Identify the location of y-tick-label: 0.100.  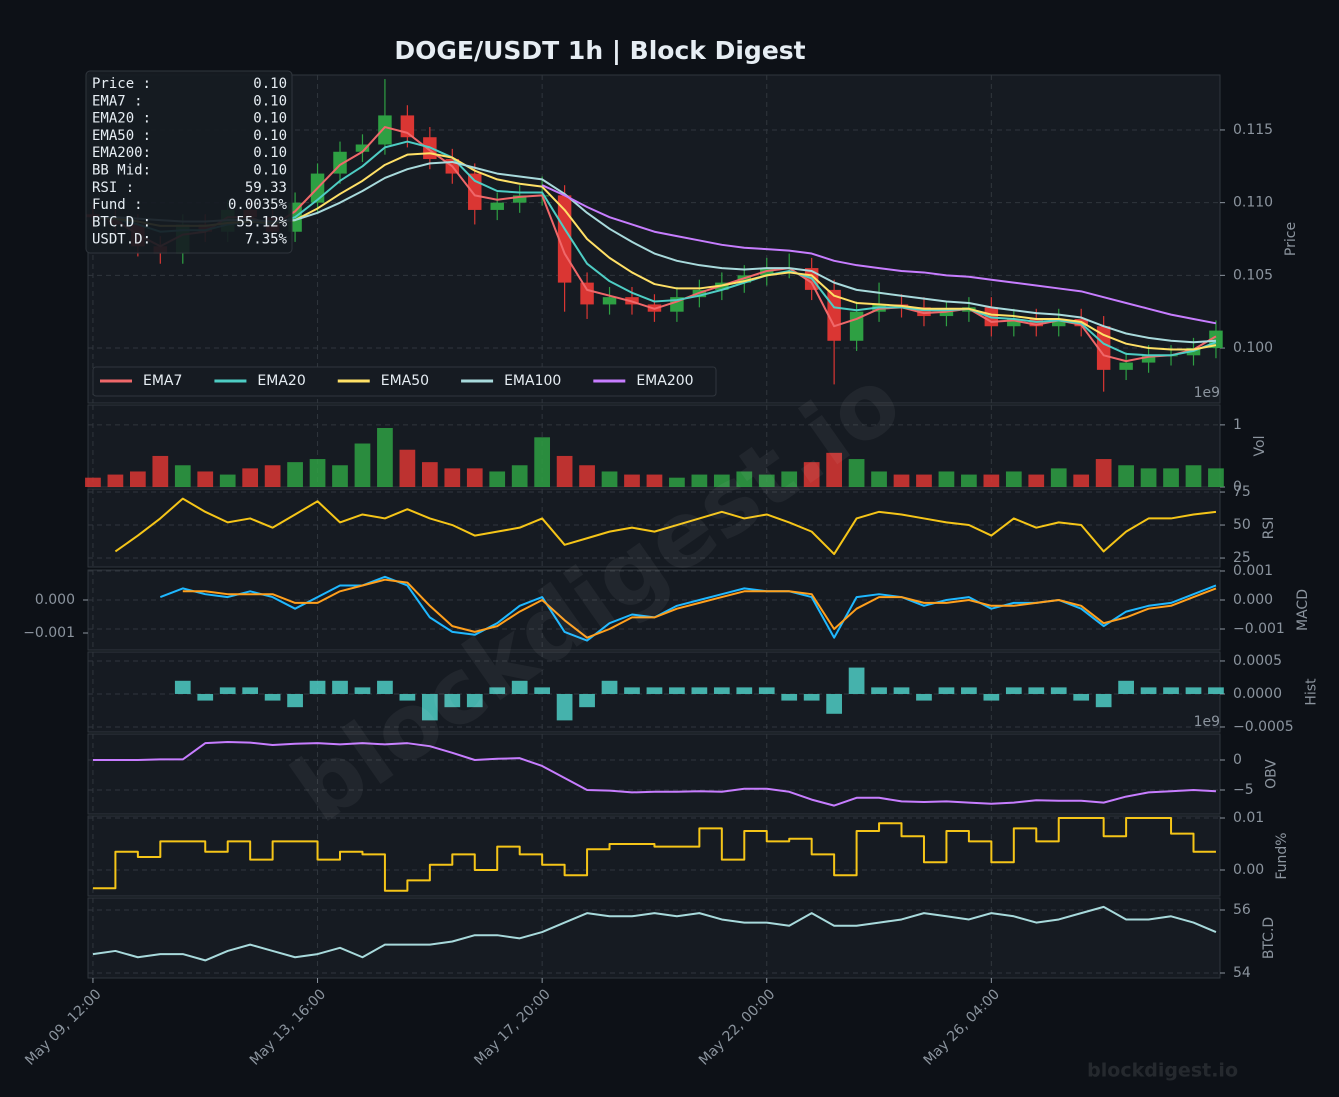
(1253, 348).